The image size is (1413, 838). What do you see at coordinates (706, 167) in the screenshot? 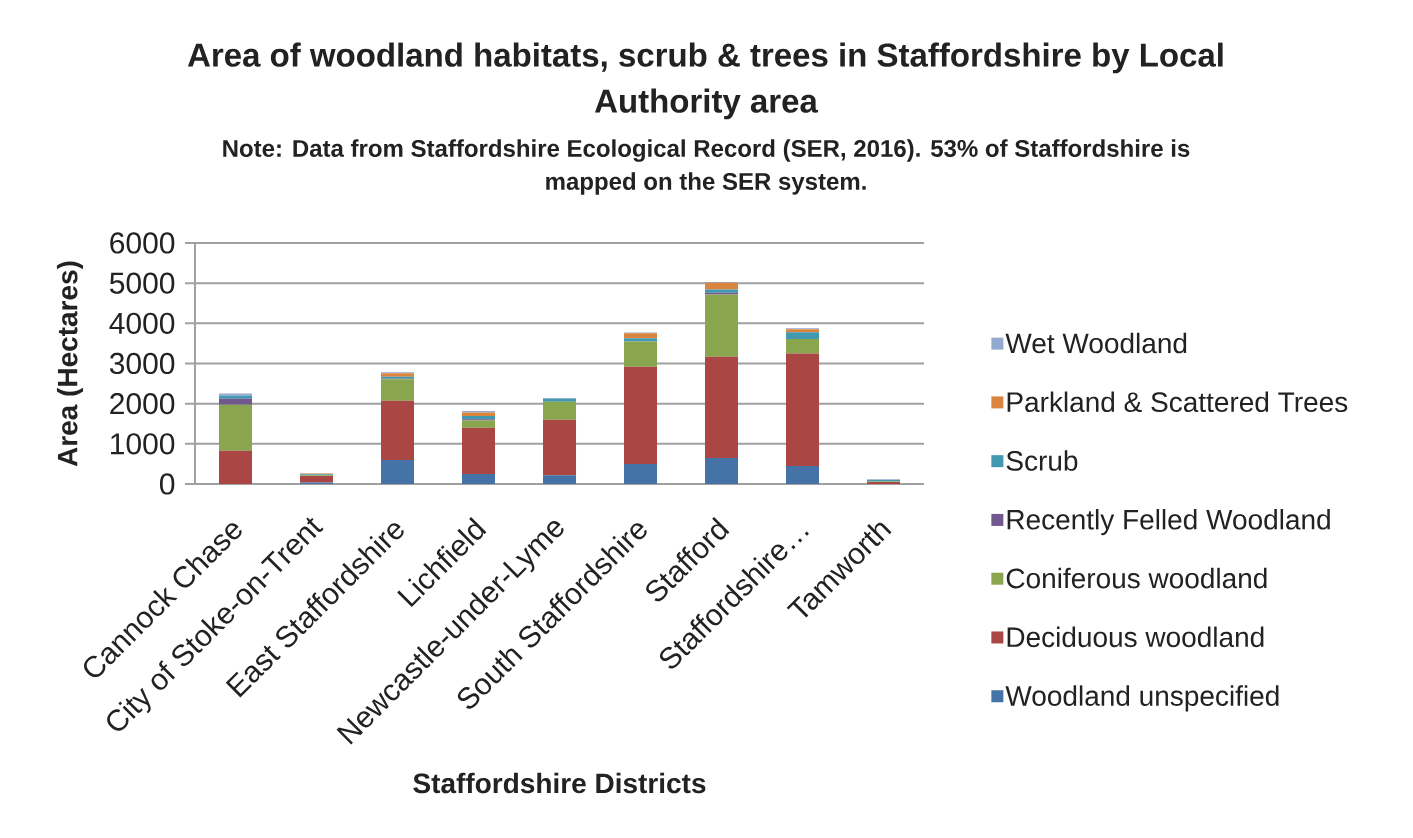
I see `chart-subtitle: Note: Data from Staffordshire Ecological Record (SER, 2016). 53% of Staffordshire is mapped on the SER system.` at bounding box center [706, 167].